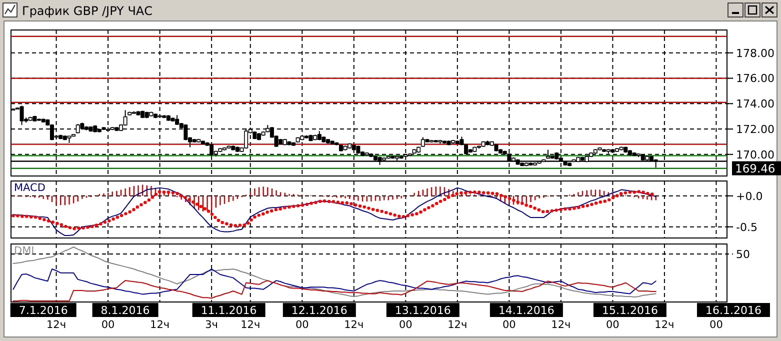 This screenshot has width=781, height=341. Describe the element at coordinates (747, 227) in the screenshot. I see `y-tick-label: -0.5` at that location.